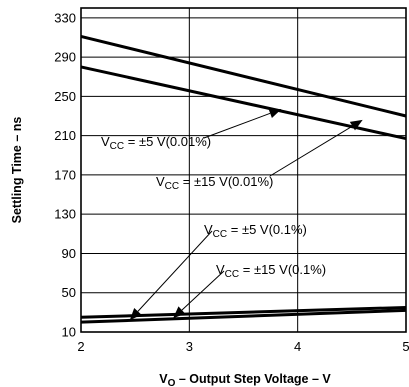  What do you see at coordinates (65, 96) in the screenshot?
I see `y-tick-label: 250` at bounding box center [65, 96].